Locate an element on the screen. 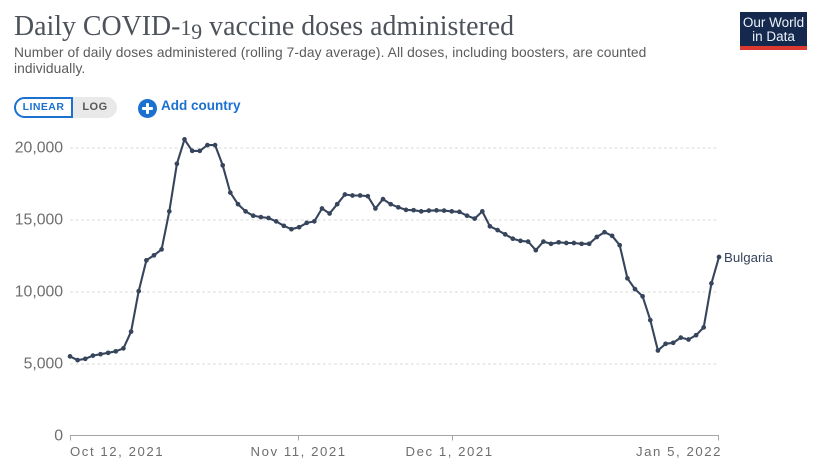 The image size is (817, 468). svg-text: Jan 5, 2022 is located at coordinates (679, 451).